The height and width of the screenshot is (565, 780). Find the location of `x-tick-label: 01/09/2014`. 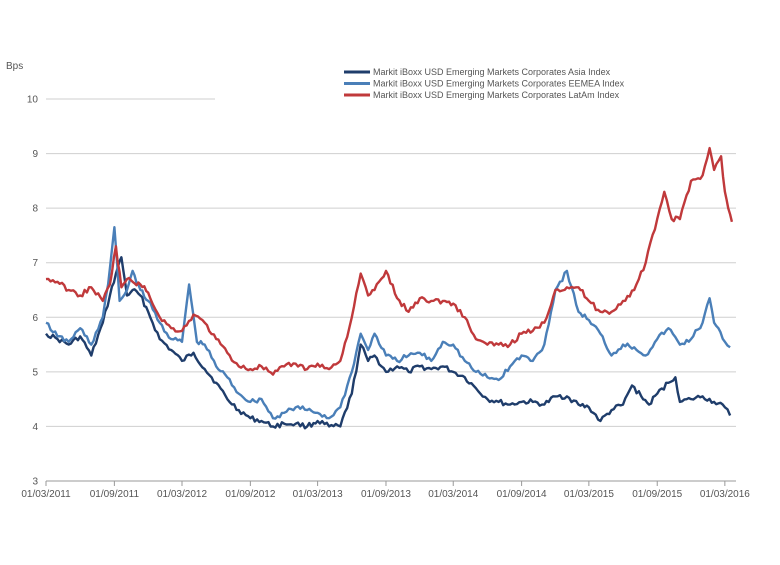

x-tick-label: 01/09/2014 is located at coordinates (522, 494).